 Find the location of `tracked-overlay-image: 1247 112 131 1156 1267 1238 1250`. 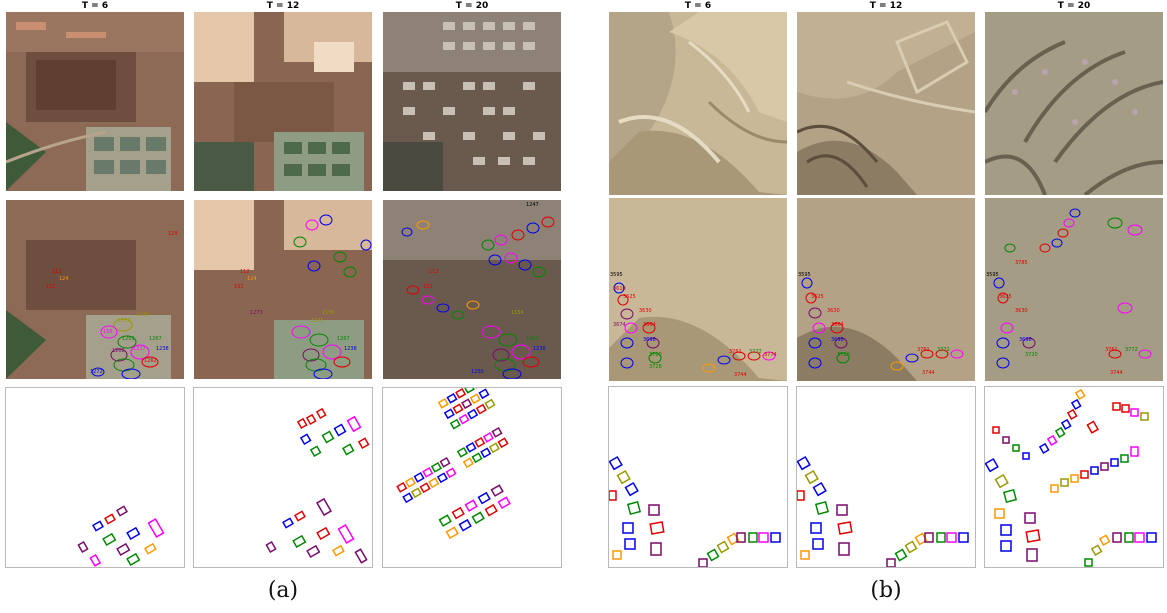

tracked-overlay-image: 1247 112 131 1156 1267 1238 1250 is located at coordinates (472, 289).